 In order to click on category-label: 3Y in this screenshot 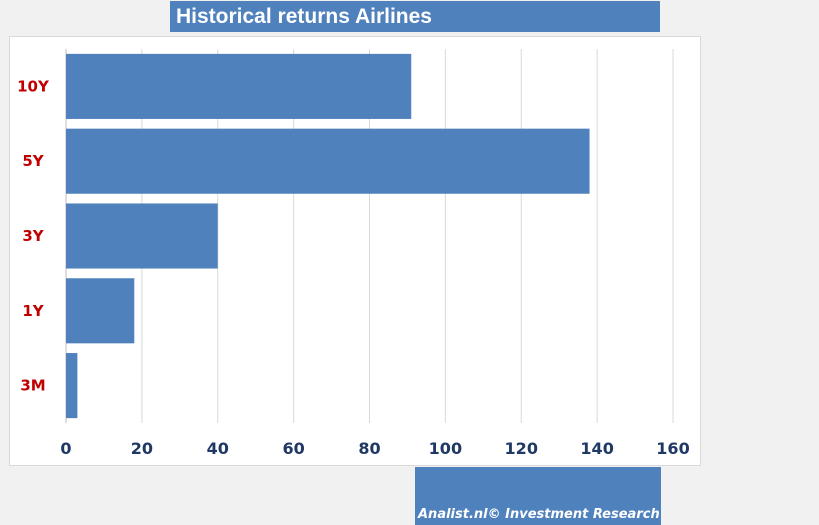, I will do `click(33, 236)`.